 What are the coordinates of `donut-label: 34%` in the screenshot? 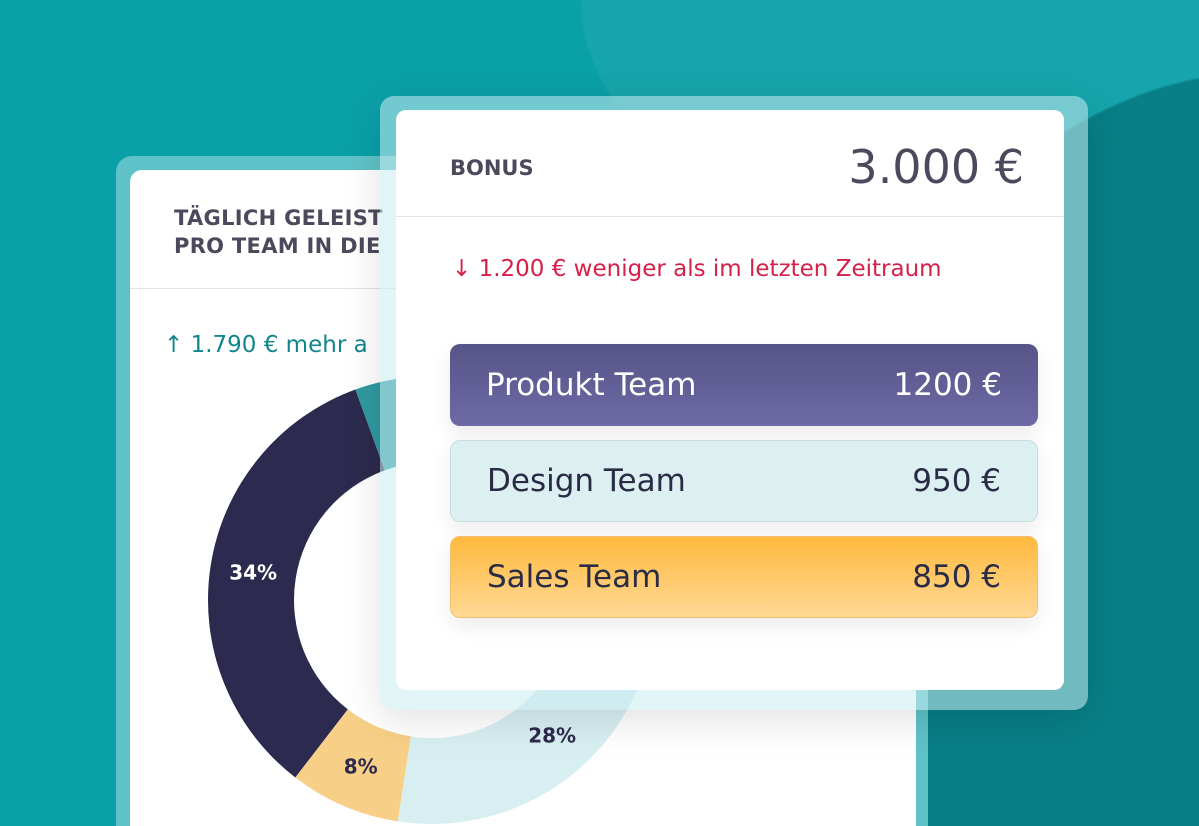 It's located at (253, 572).